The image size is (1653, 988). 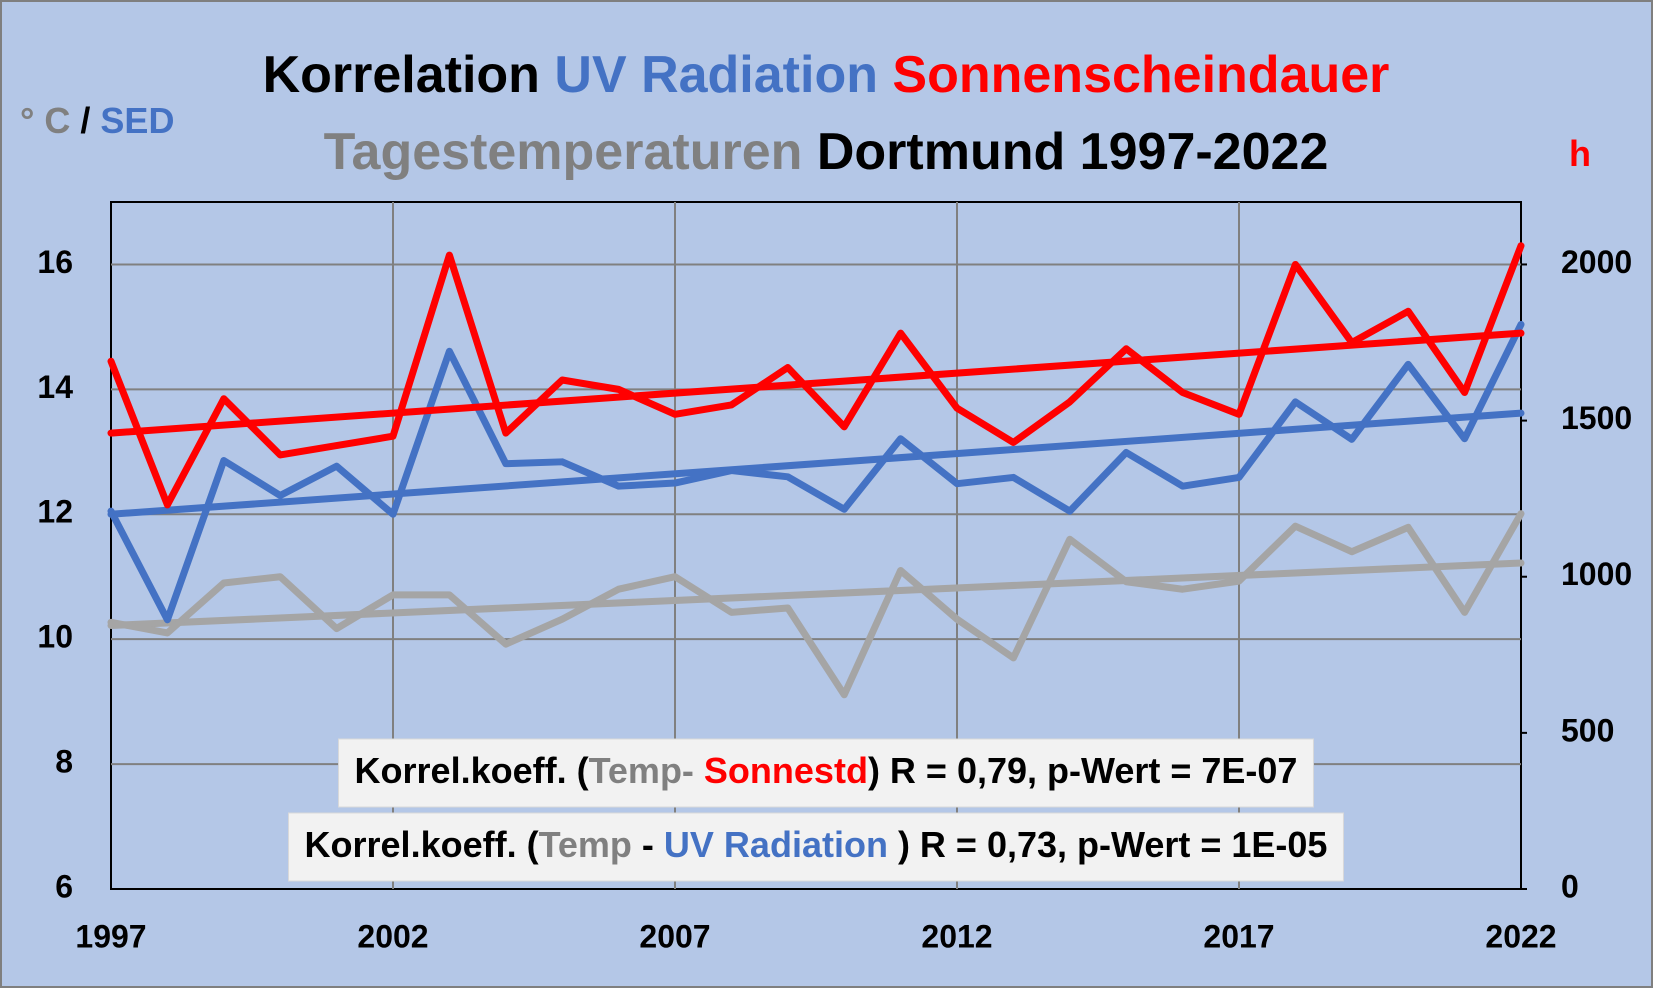 What do you see at coordinates (1587, 730) in the screenshot?
I see `y2-tick-label: 500` at bounding box center [1587, 730].